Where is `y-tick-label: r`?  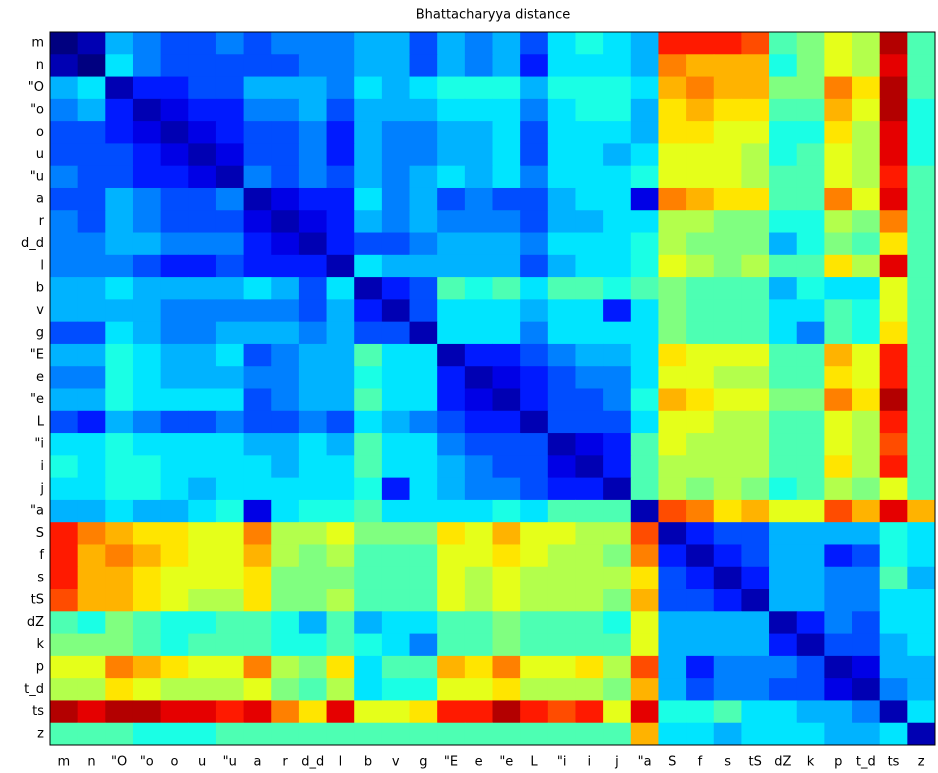 y-tick-label: r is located at coordinates (42, 221).